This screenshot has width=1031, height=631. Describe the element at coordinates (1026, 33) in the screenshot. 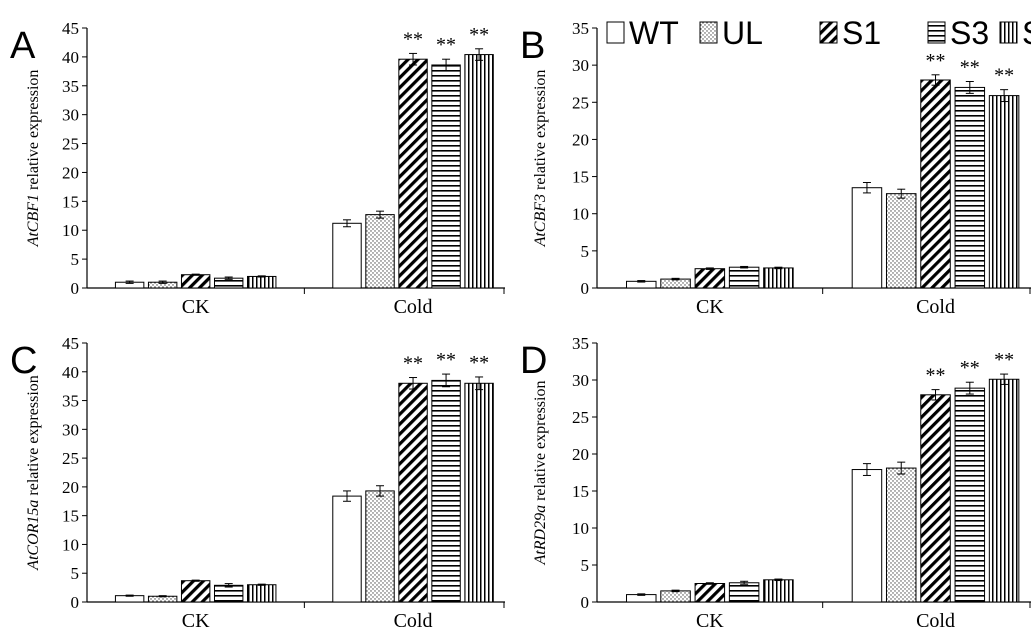

I see `legend-label: S5` at that location.